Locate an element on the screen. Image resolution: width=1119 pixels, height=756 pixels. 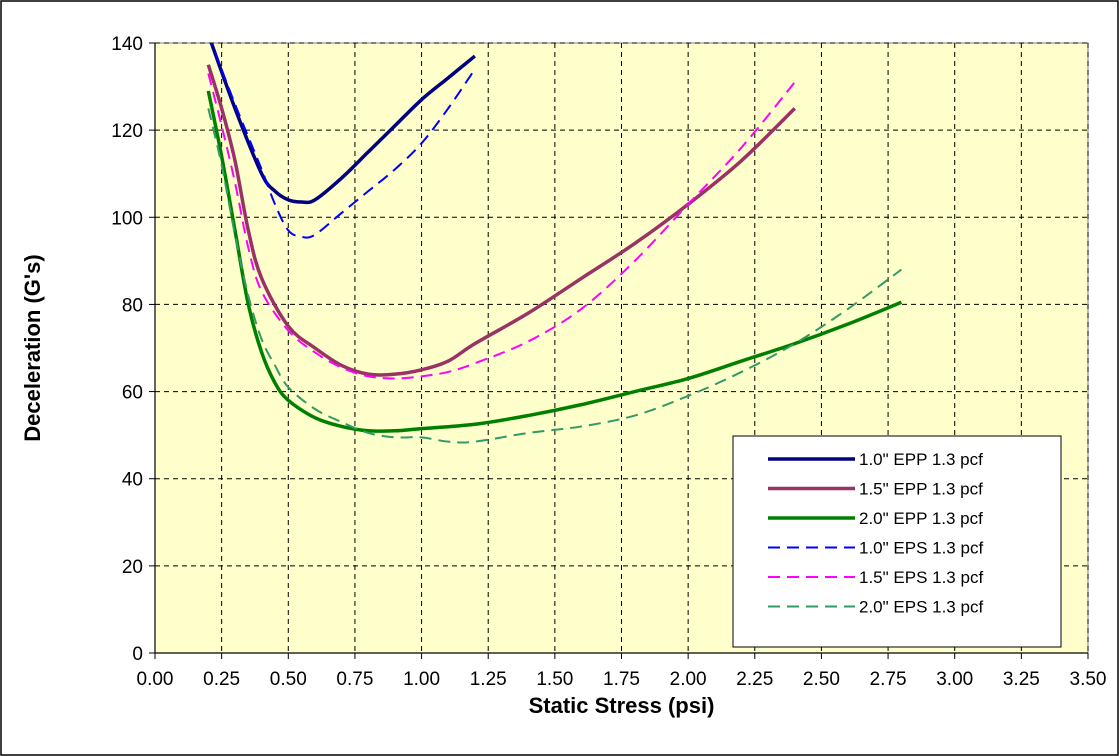
x-tick-label: 0.25 is located at coordinates (221, 679).